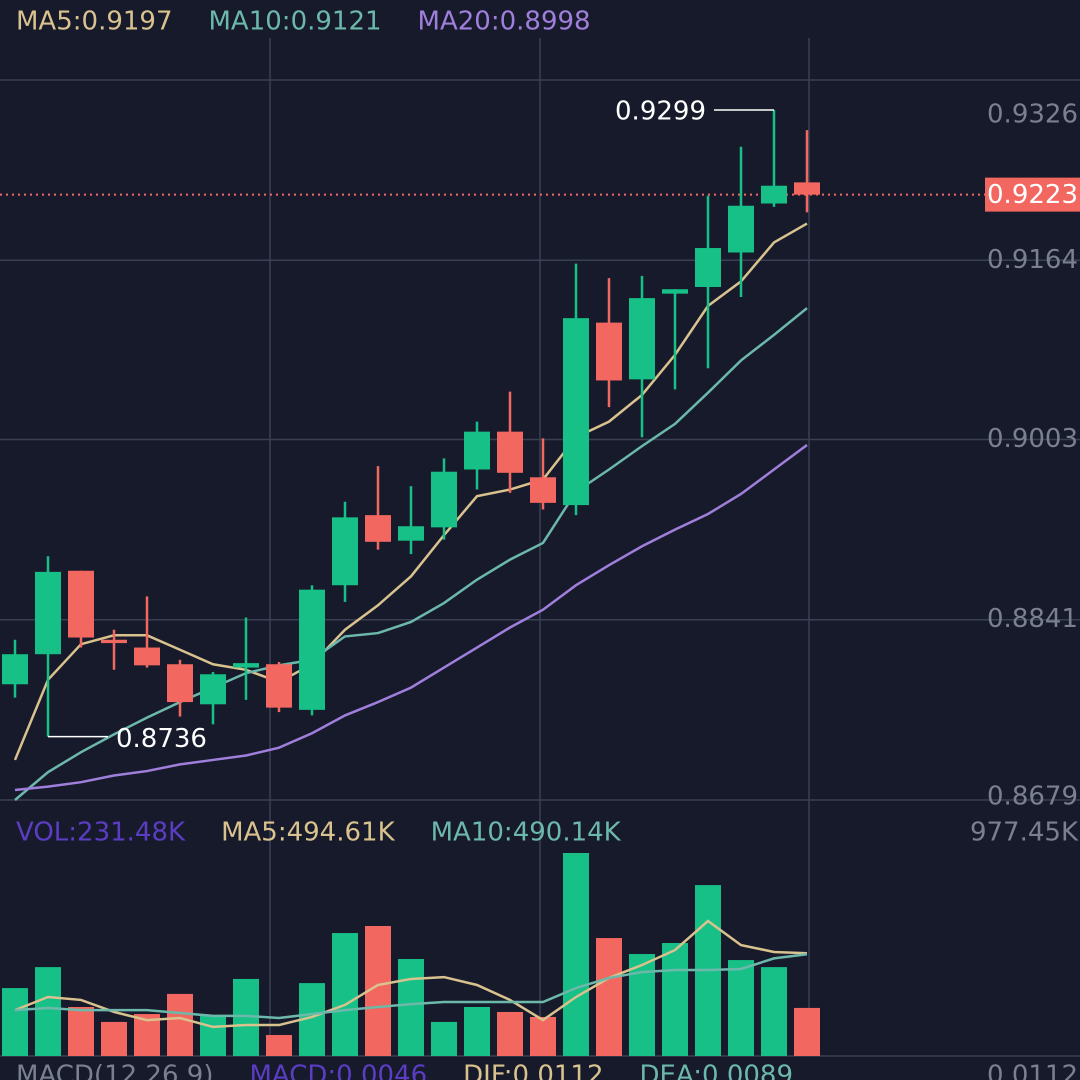  What do you see at coordinates (533, 1070) in the screenshot?
I see `legend-item: DIF:0.0112` at bounding box center [533, 1070].